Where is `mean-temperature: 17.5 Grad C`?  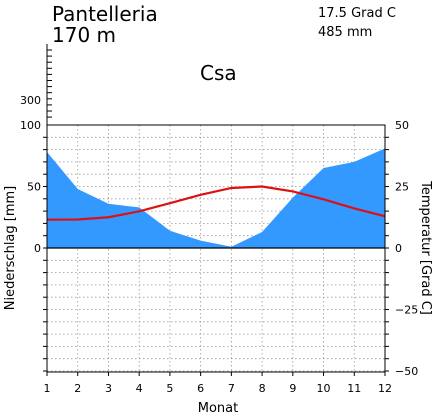 mean-temperature: 17.5 Grad C is located at coordinates (357, 13).